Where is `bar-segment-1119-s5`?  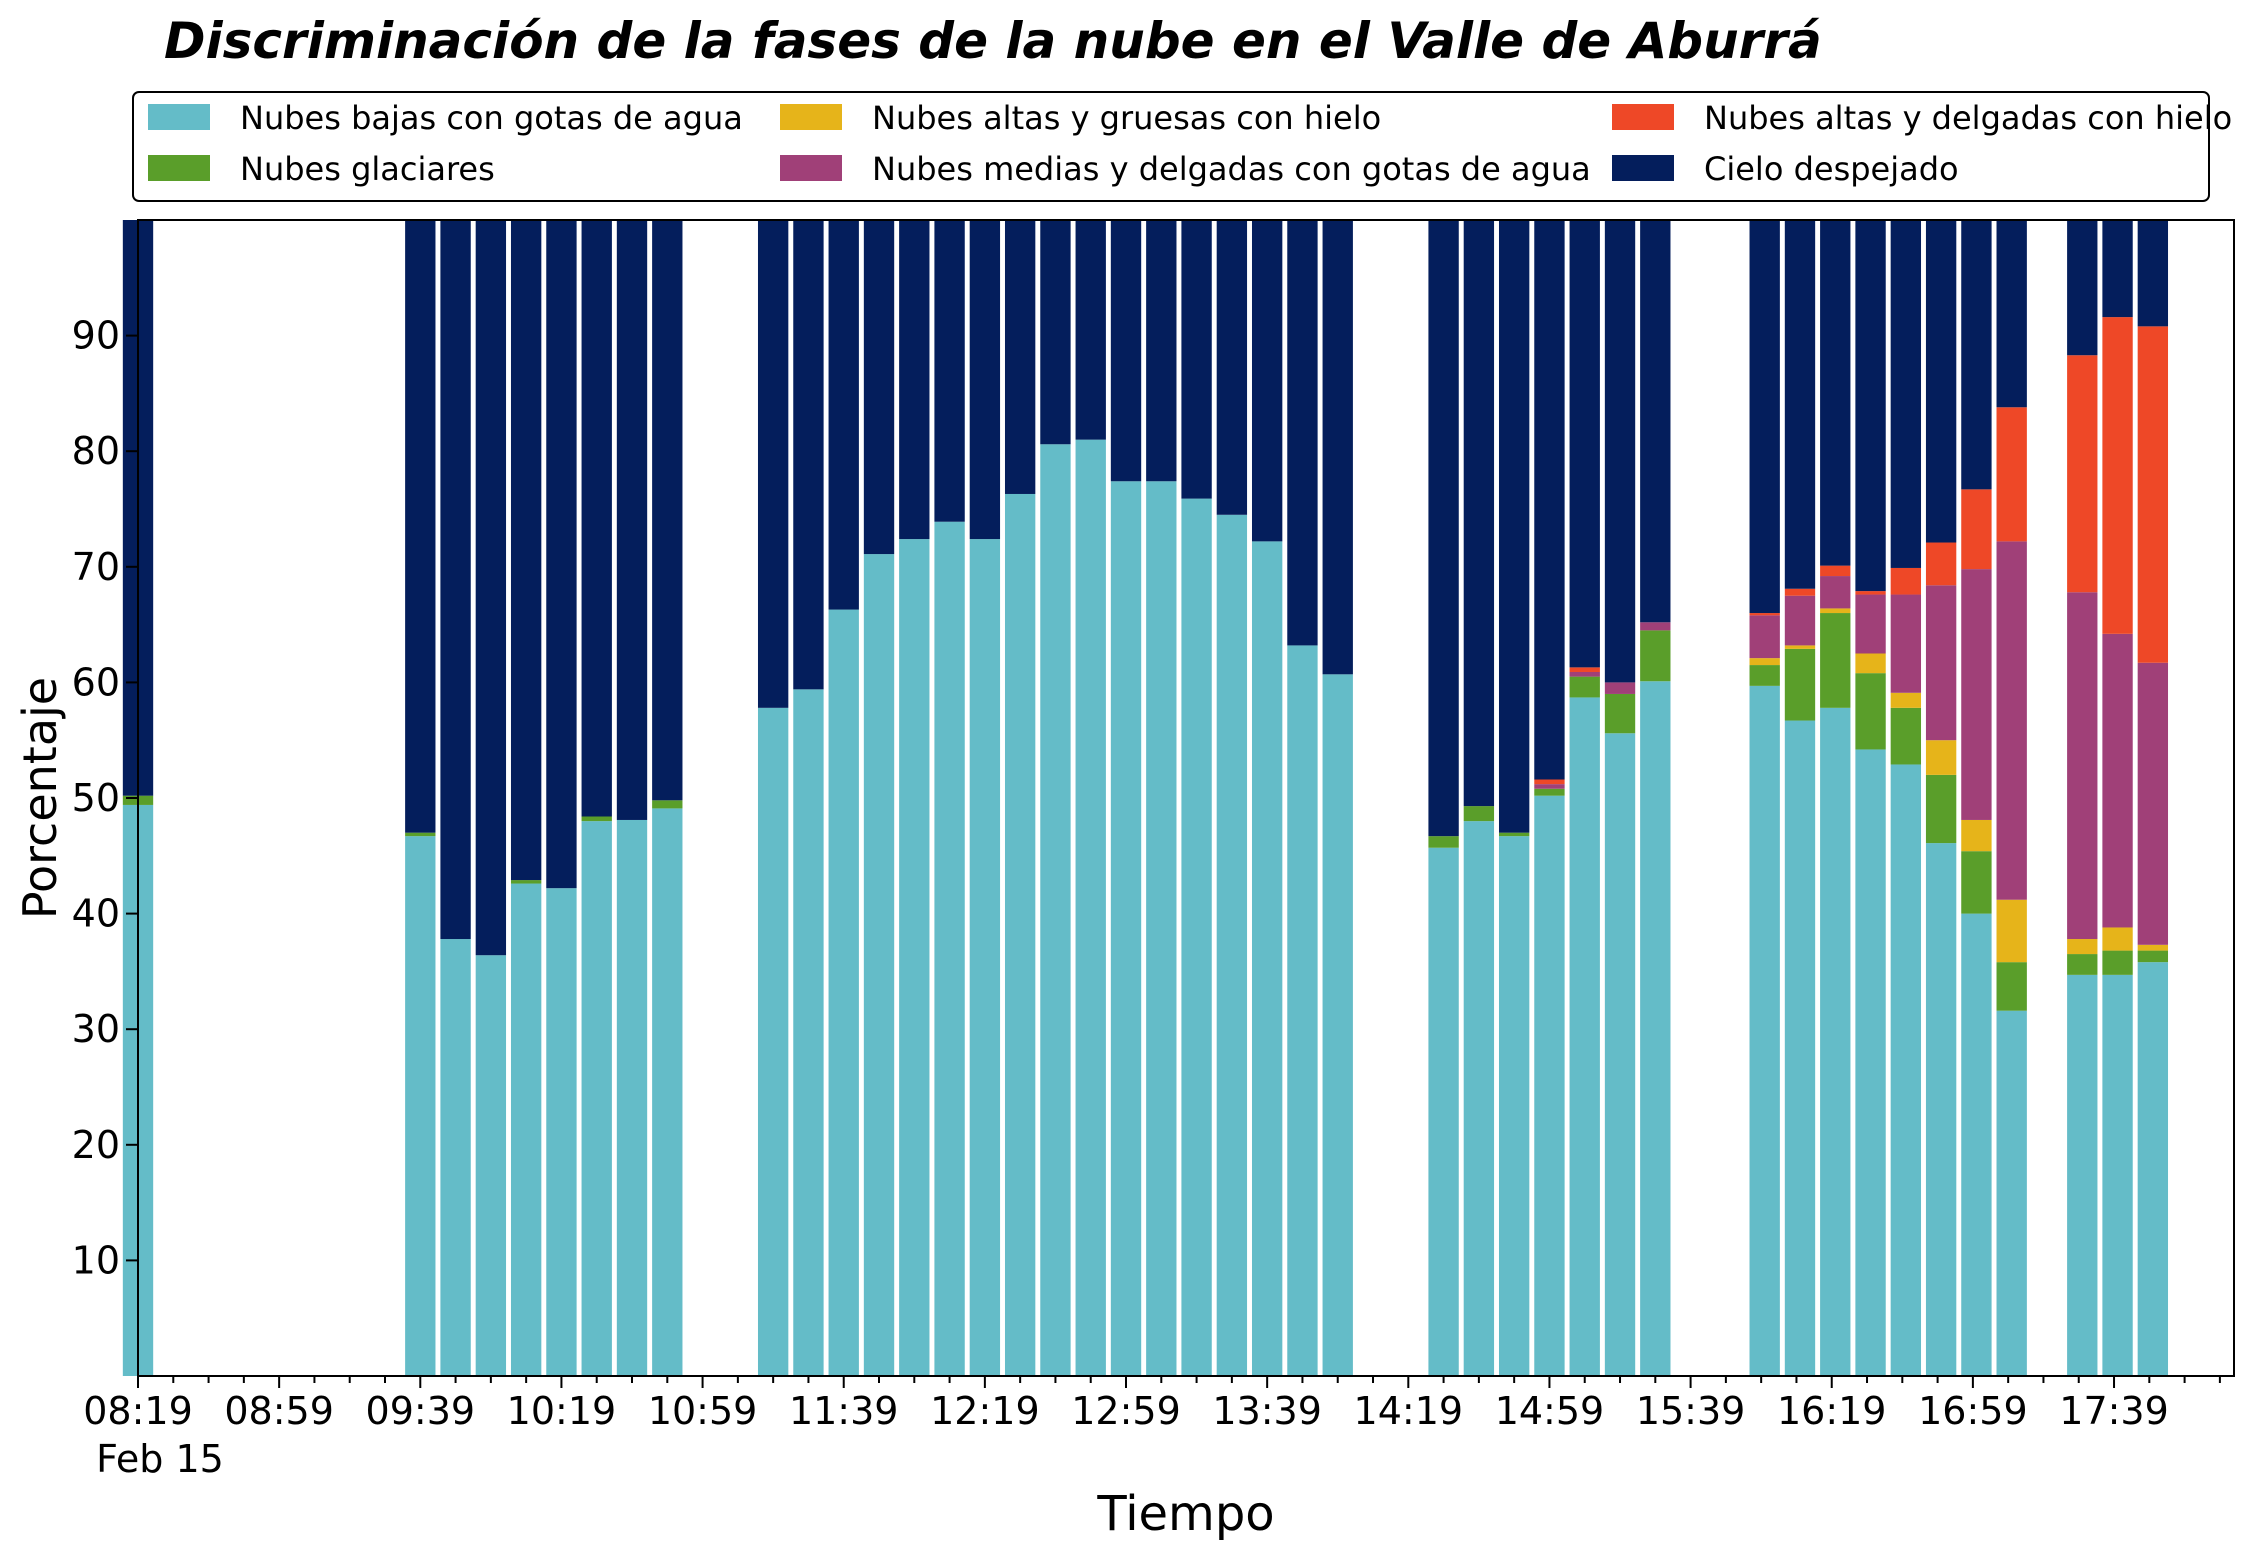
bar-segment-1119-s5 is located at coordinates (773, 464).